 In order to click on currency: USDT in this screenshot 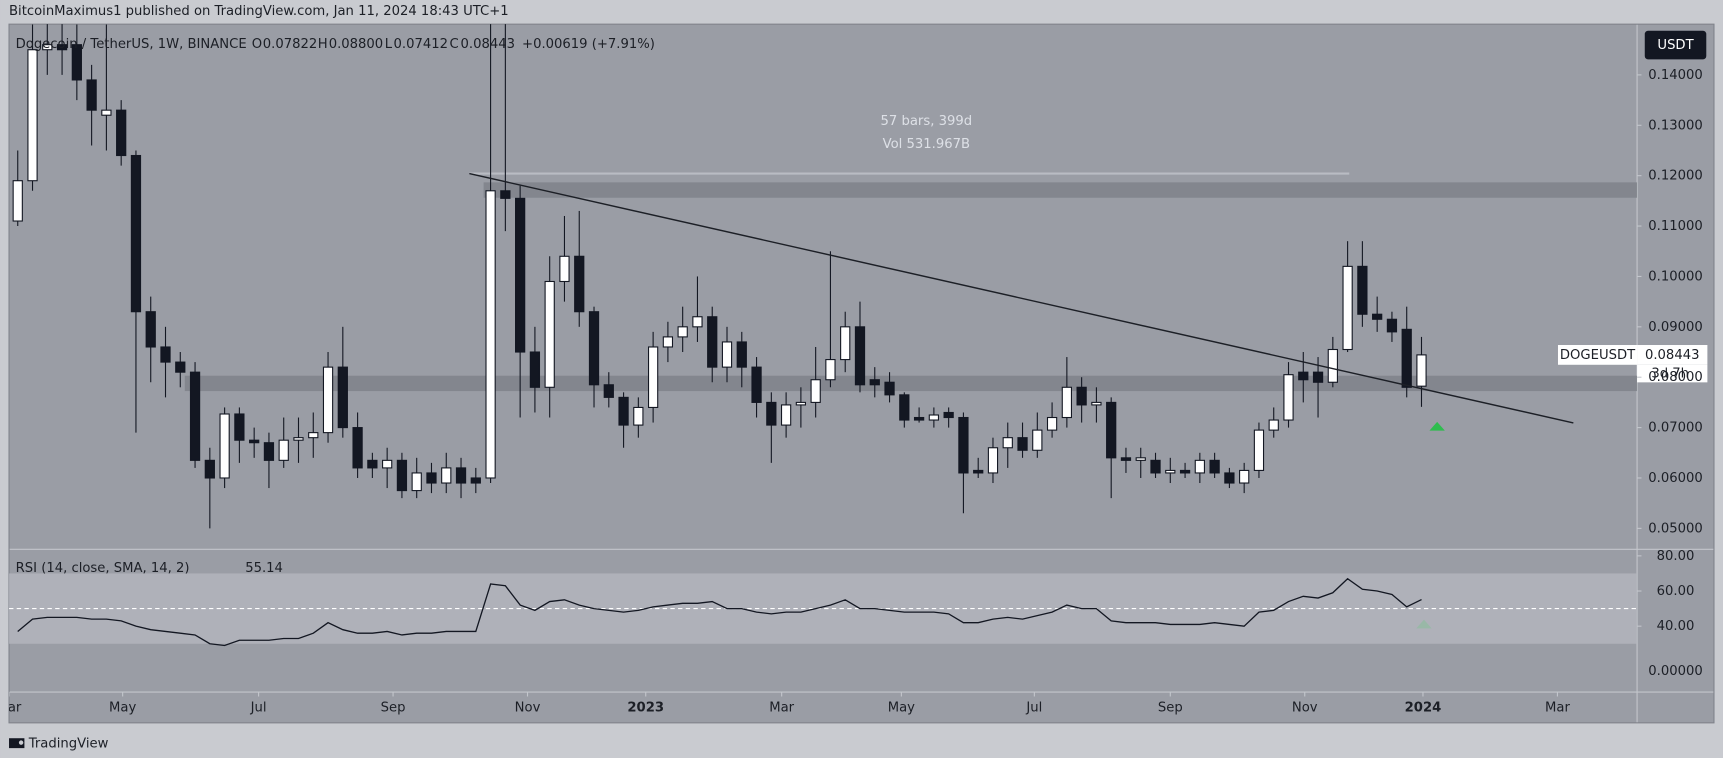, I will do `click(1675, 45)`.